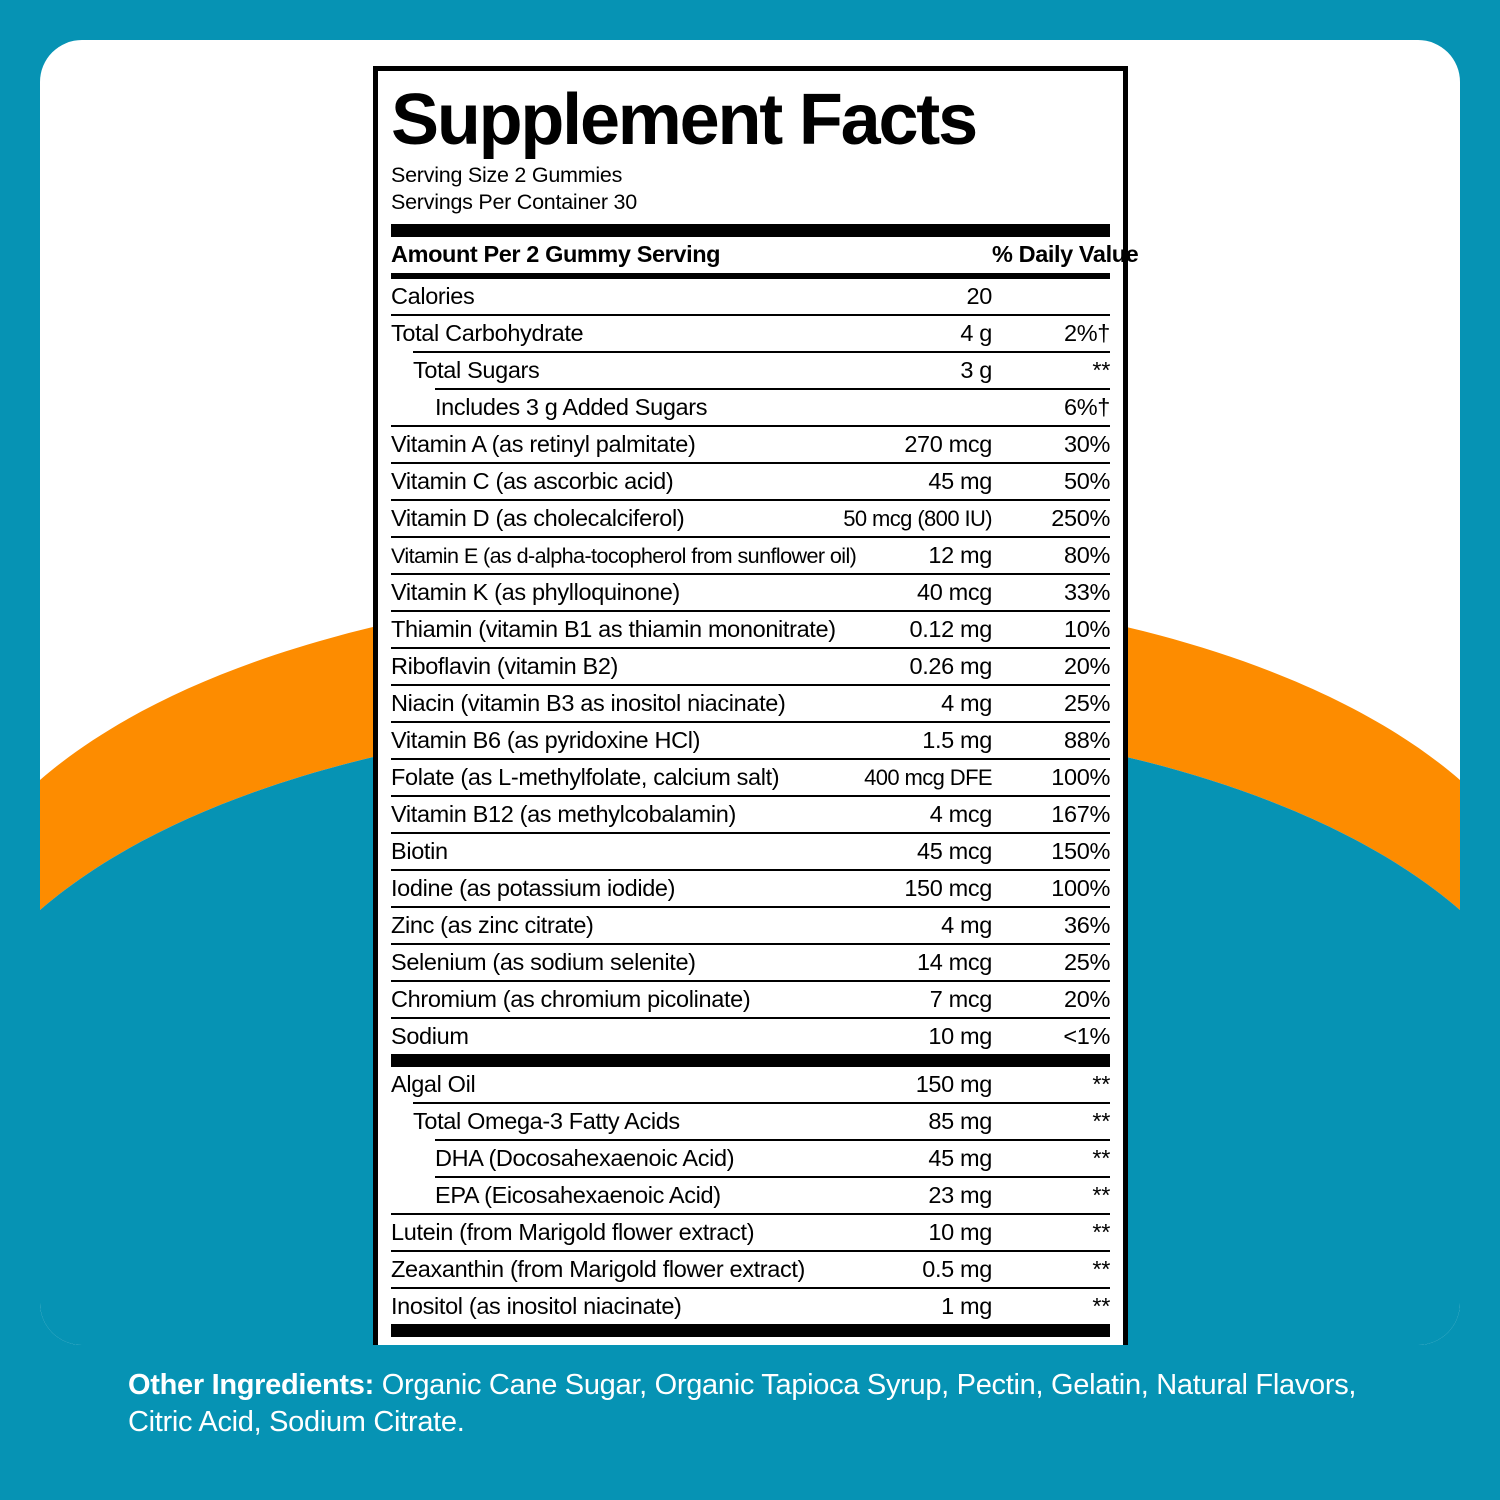  What do you see at coordinates (1087, 925) in the screenshot?
I see `nutrient-daily-value: 36%` at bounding box center [1087, 925].